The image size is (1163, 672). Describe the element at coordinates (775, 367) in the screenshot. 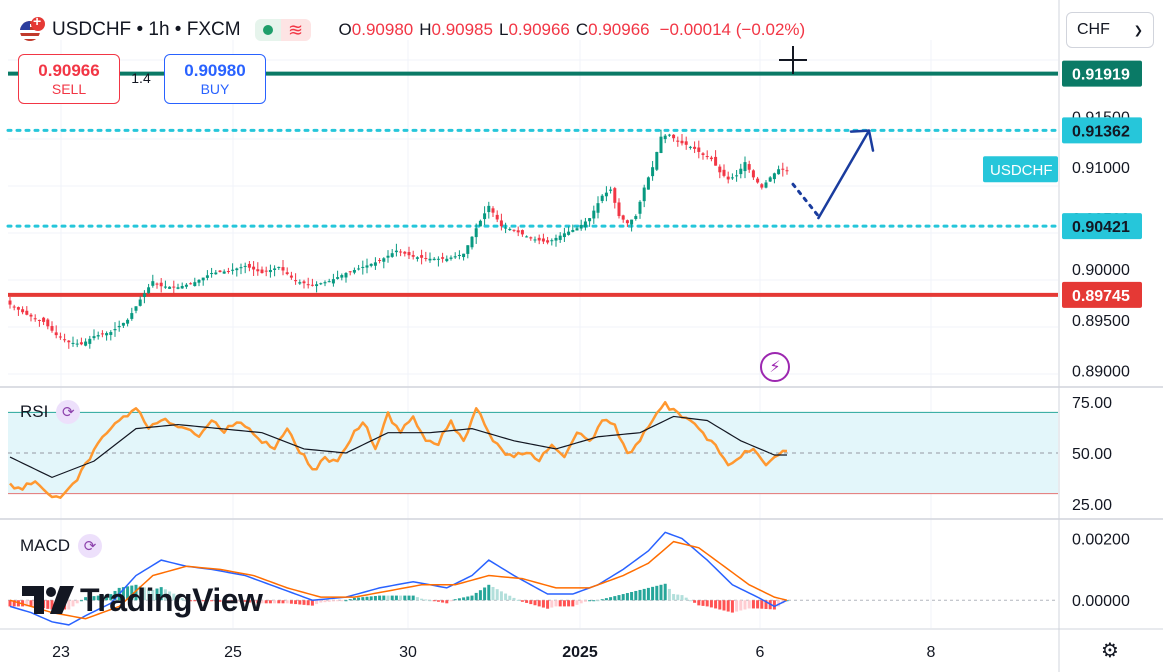

I see `lightning-icon: ⚡` at that location.